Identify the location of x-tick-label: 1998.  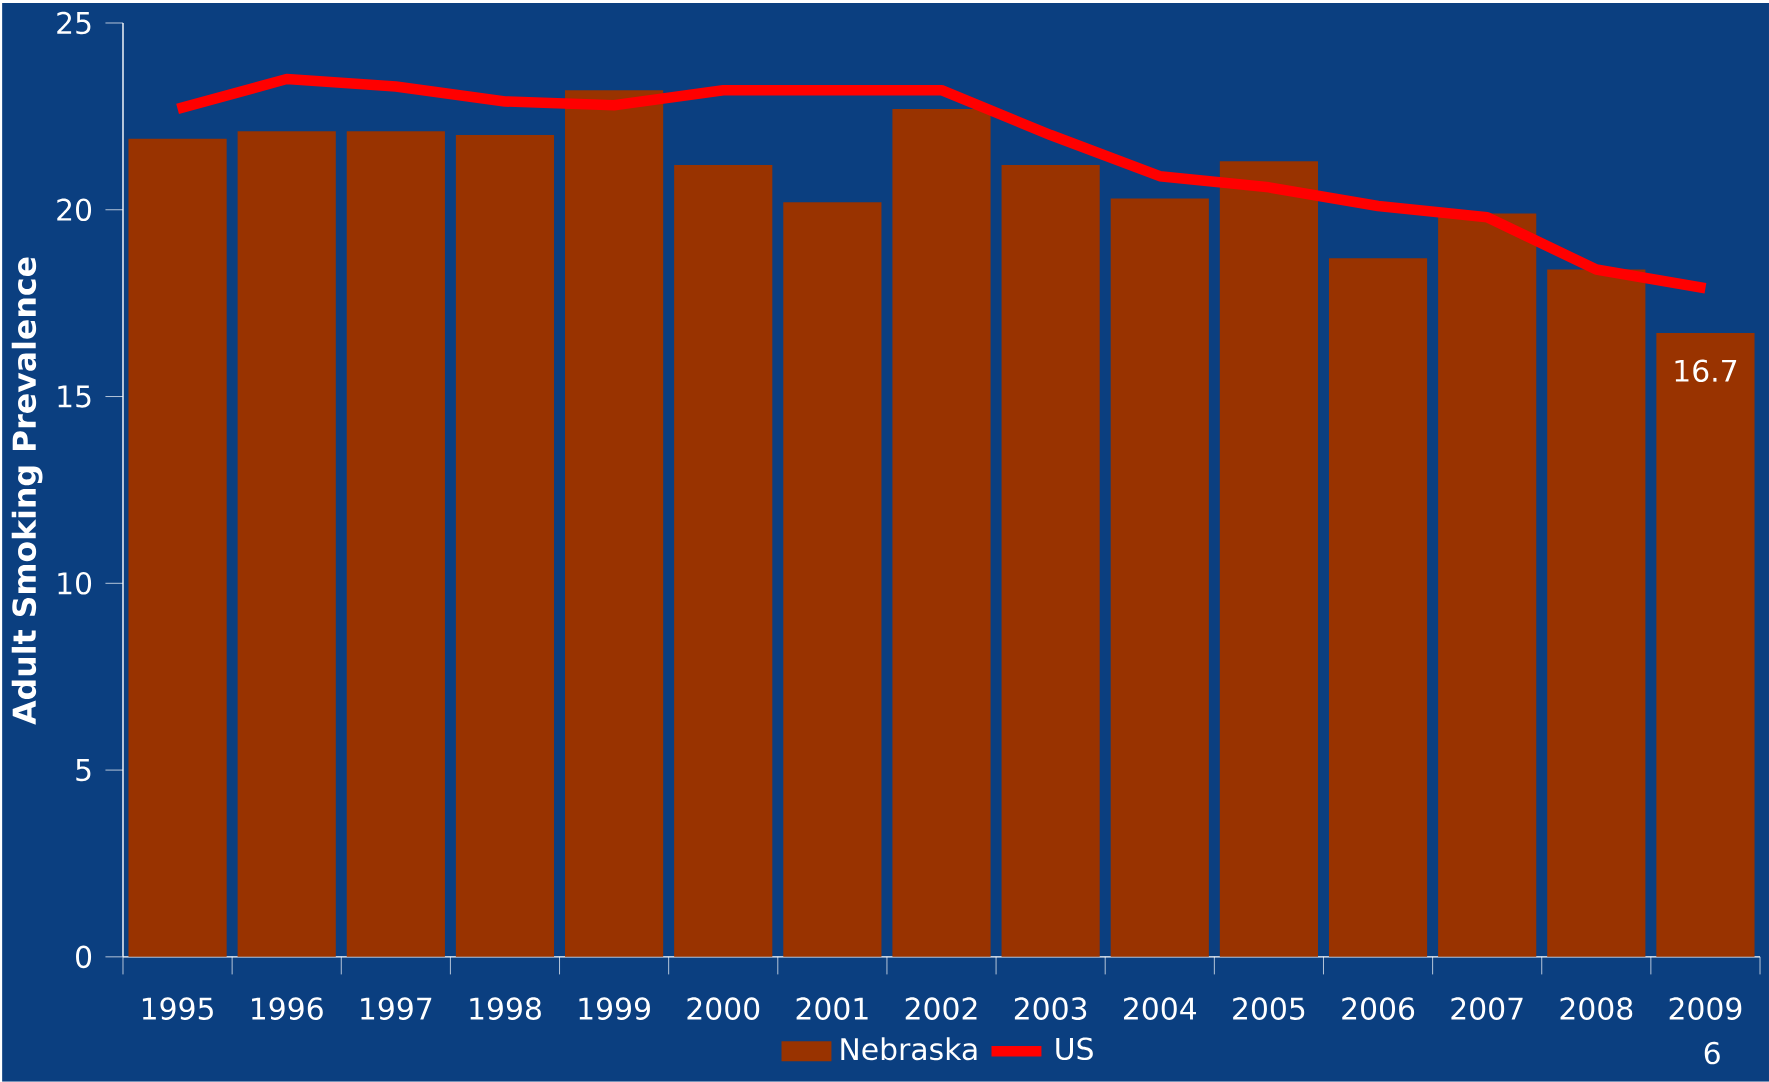
(505, 1009).